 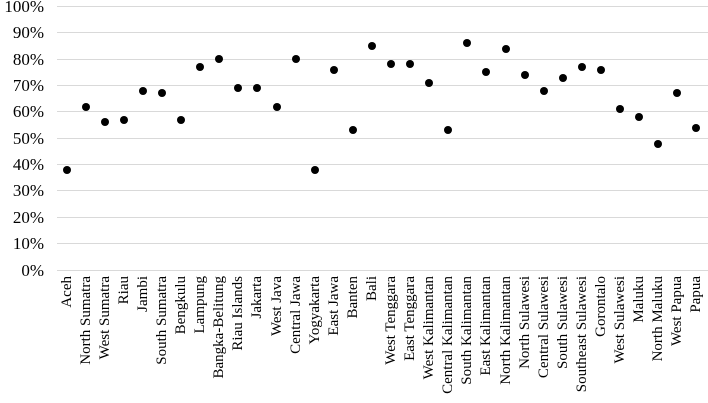 What do you see at coordinates (333, 306) in the screenshot?
I see `x-tick-label: East Jawa` at bounding box center [333, 306].